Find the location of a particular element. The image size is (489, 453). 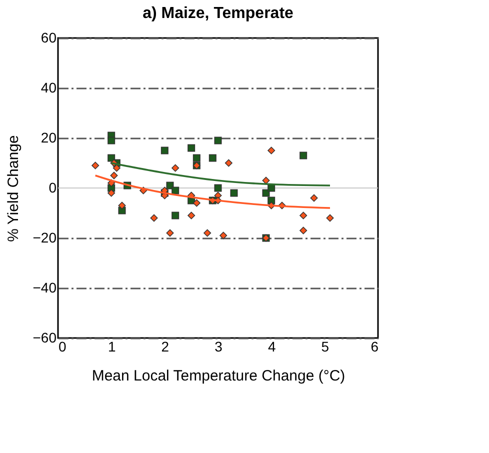

x-tick-label: 5 is located at coordinates (325, 346).